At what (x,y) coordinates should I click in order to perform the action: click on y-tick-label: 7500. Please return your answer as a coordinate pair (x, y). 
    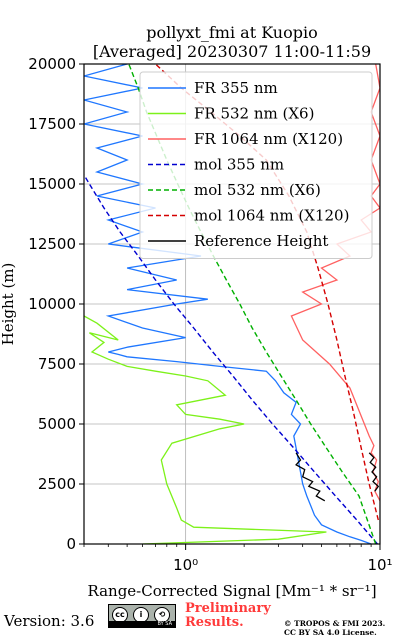
    Looking at the image, I should click on (57, 364).